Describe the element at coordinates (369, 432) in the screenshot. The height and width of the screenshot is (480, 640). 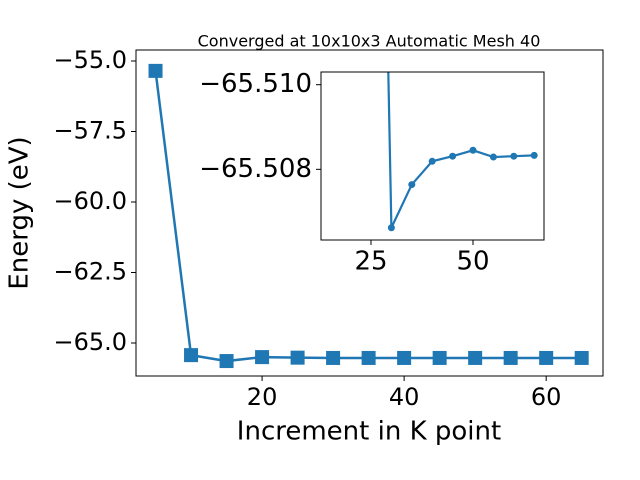
I see `x-axis-label: Increment in K point` at that location.